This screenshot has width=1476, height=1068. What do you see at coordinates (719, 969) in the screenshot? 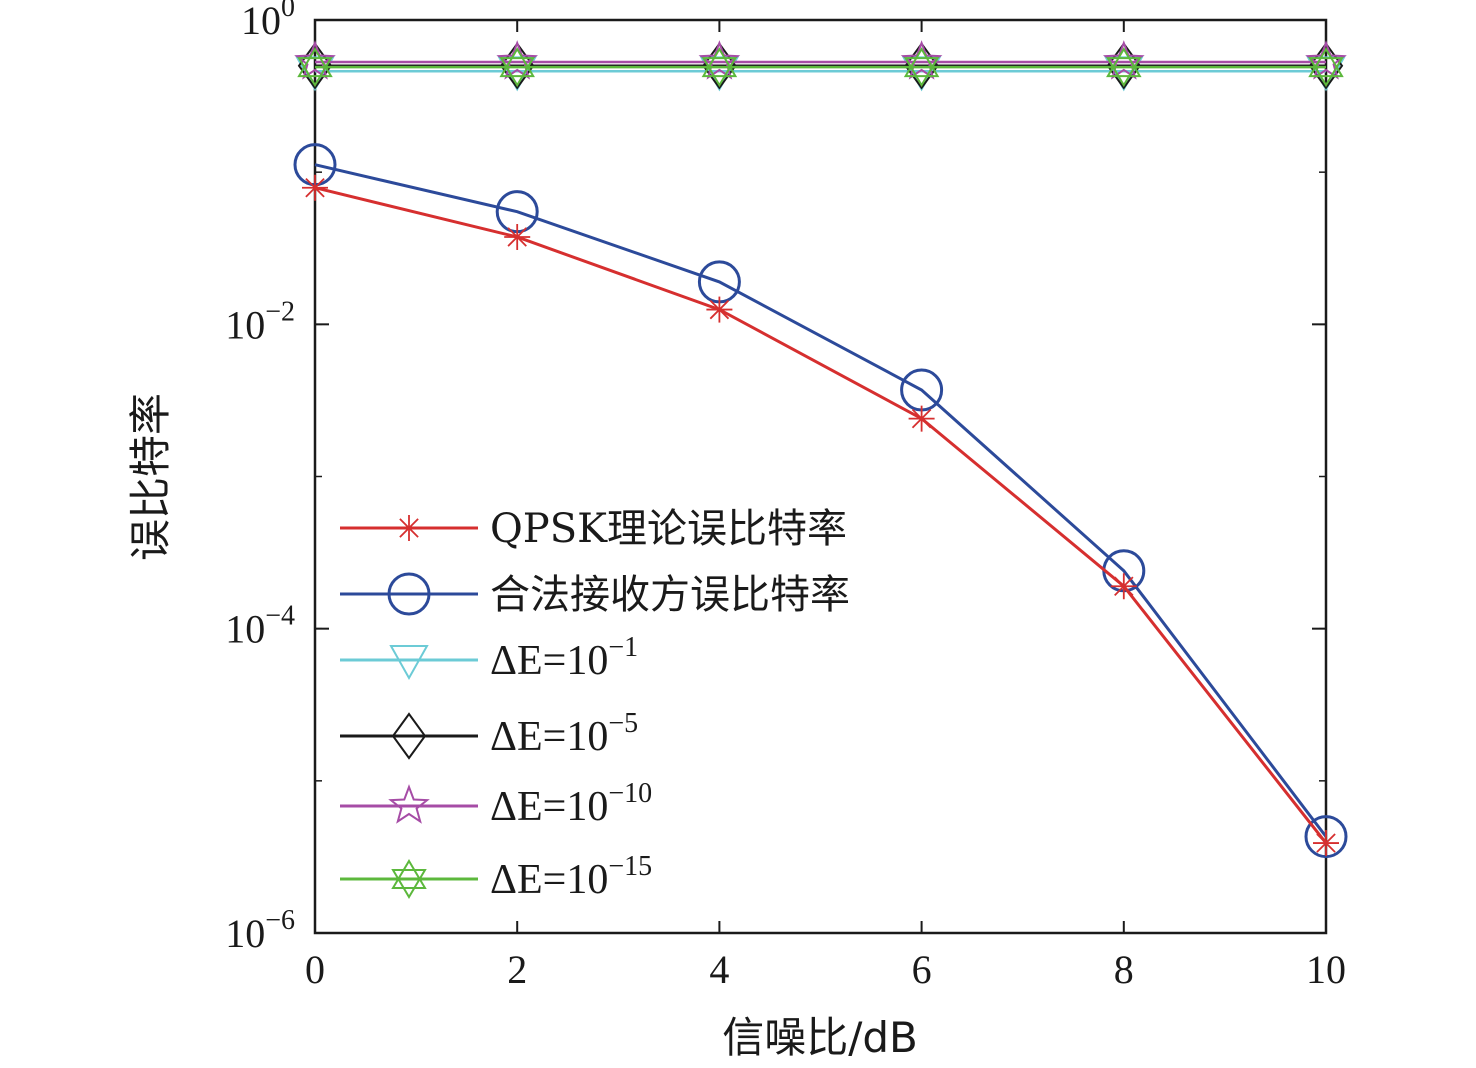
I see `x-tick-label: 4` at bounding box center [719, 969].